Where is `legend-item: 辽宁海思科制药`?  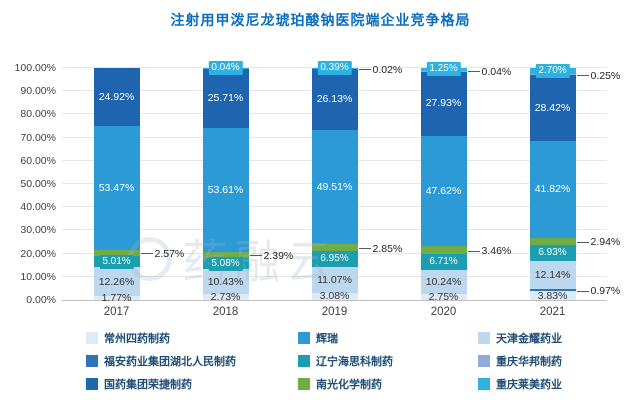 legend-item: 辽宁海思科制药 is located at coordinates (388, 361).